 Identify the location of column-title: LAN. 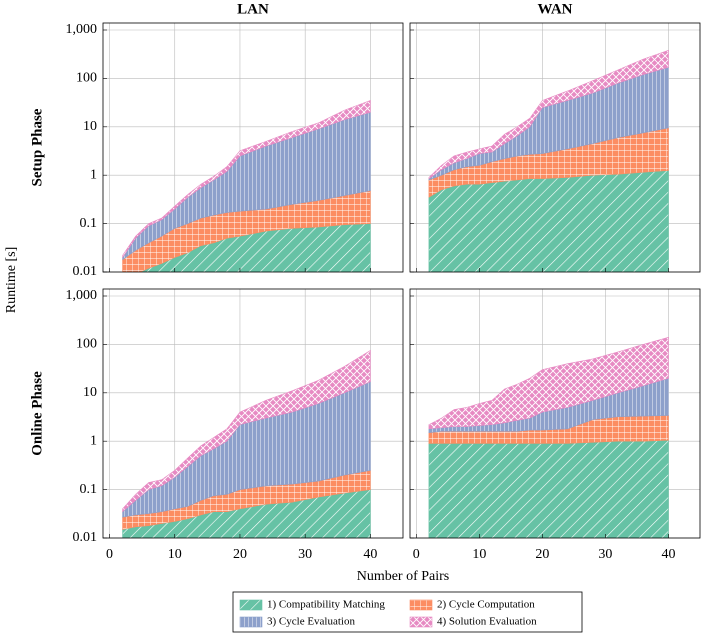
(253, 9).